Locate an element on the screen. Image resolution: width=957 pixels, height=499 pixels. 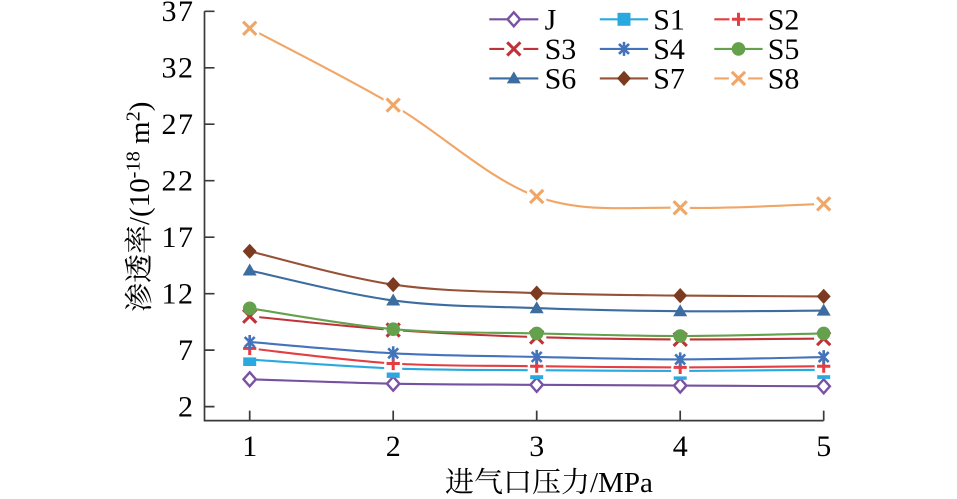
svg-text: 7 is located at coordinates (185, 350).